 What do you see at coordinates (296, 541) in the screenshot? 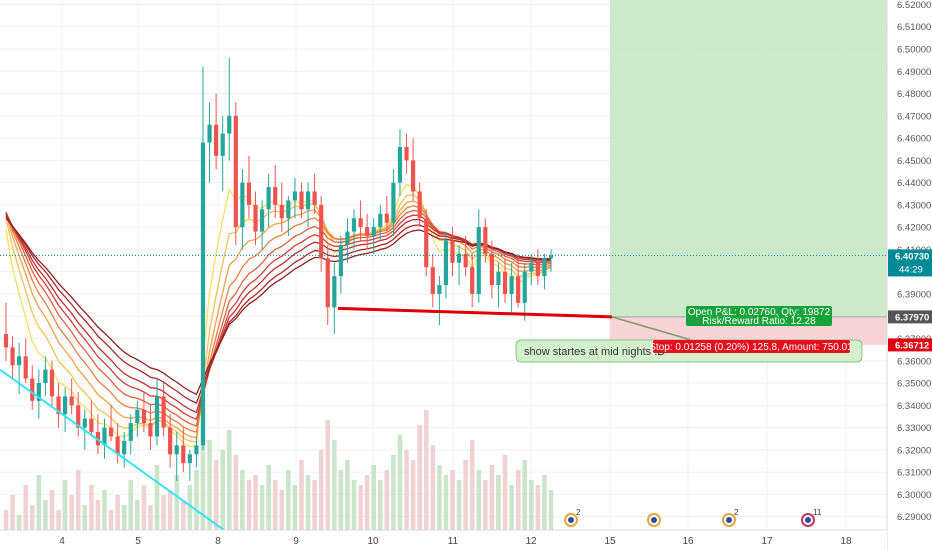
I see `time-tick-label: 9` at bounding box center [296, 541].